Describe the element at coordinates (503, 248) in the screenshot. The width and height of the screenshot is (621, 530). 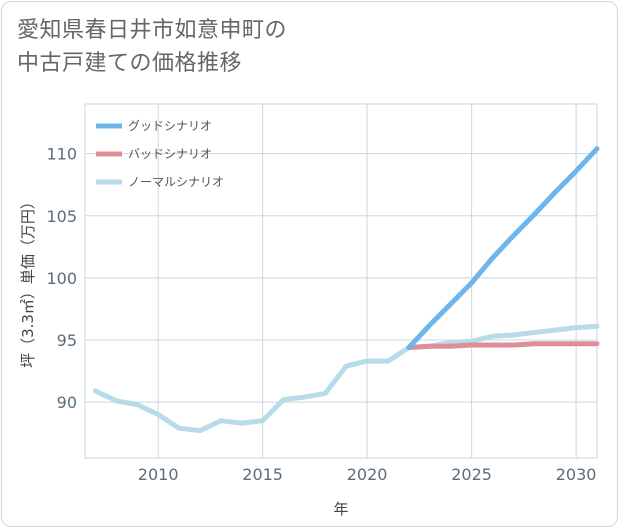
I see `series-line-good` at that location.